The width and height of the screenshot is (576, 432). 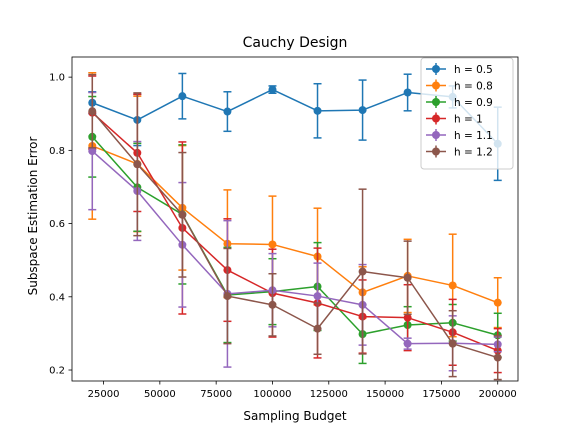 I want to click on x-tick-label: 100000, so click(x=272, y=394).